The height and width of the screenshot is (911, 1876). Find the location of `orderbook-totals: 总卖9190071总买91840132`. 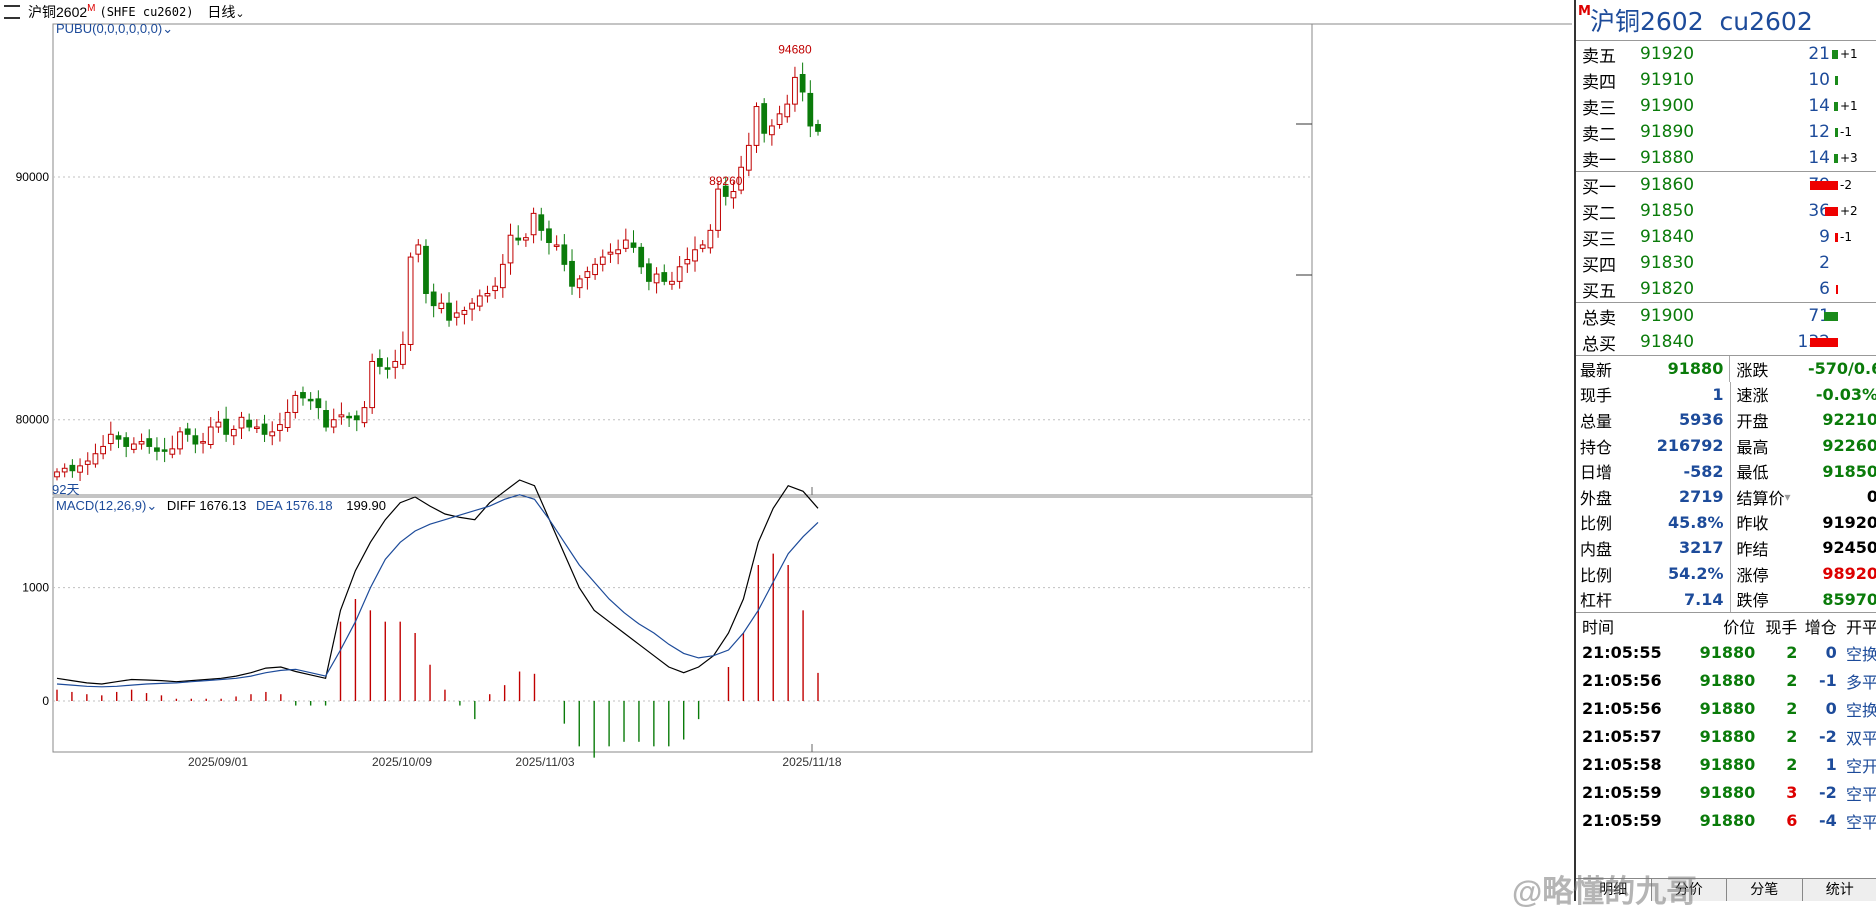

orderbook-totals: 总卖9190071总买91840132 is located at coordinates (1726, 329).